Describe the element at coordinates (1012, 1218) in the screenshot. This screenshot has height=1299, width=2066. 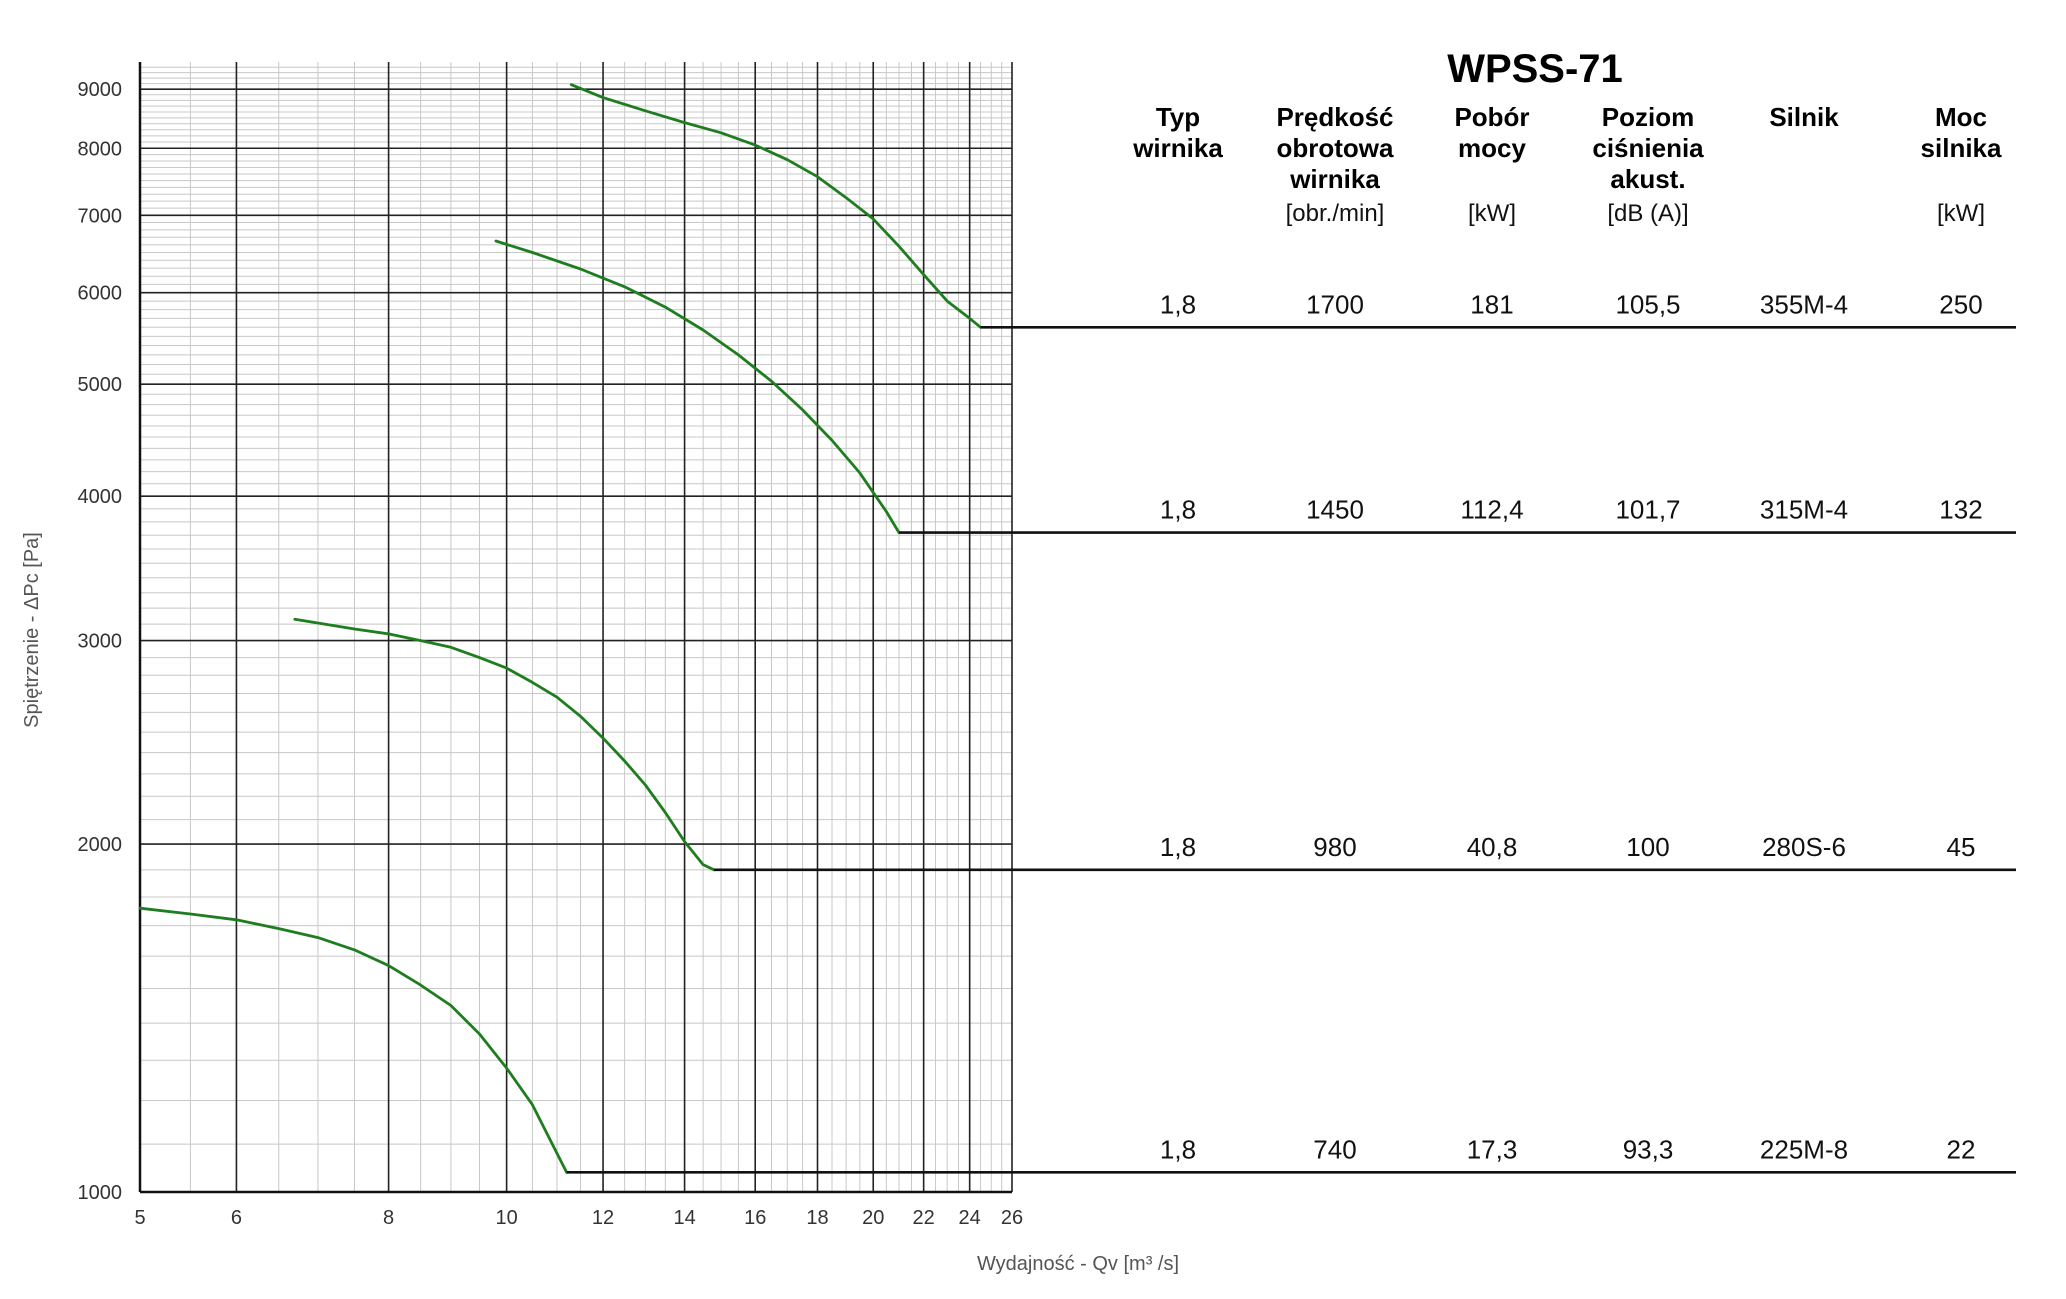
I see `x-tick-label: 26` at that location.